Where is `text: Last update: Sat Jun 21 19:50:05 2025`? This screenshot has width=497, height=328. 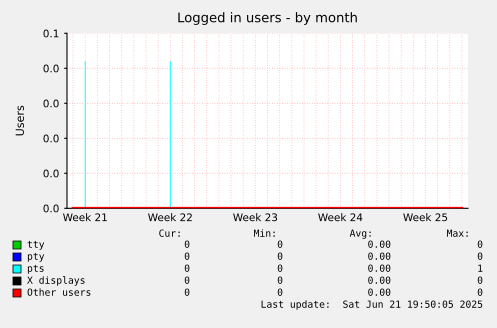
text: Last update: Sat Jun 21 19:50:05 2025 is located at coordinates (372, 305).